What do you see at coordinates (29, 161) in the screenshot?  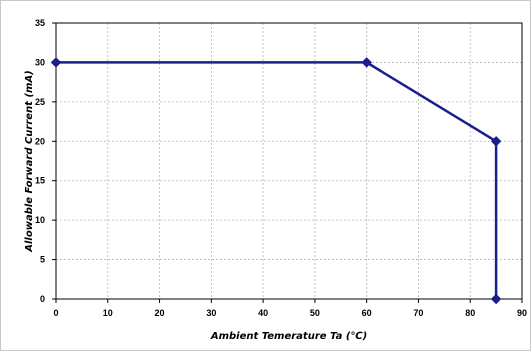 I see `y-axis-title: Allowable Forward Current (mA)` at bounding box center [29, 161].